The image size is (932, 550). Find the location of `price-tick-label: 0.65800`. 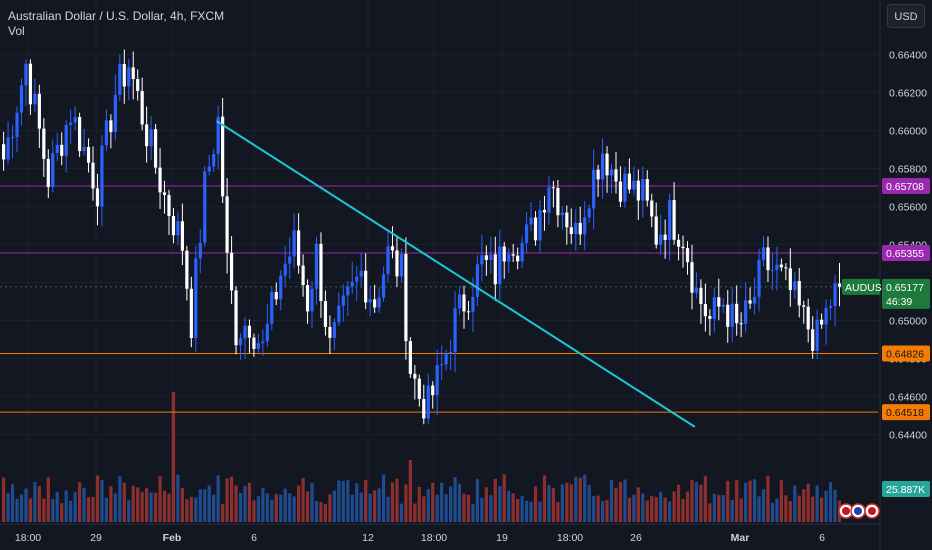

price-tick-label: 0.65800 is located at coordinates (908, 170).